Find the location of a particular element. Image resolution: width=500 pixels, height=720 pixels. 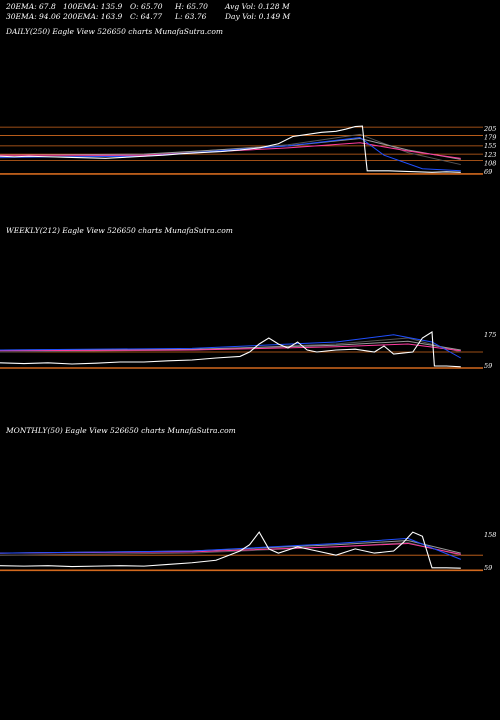

stat-day-vol: Day Vol: 0.149 M is located at coordinates (257, 16).